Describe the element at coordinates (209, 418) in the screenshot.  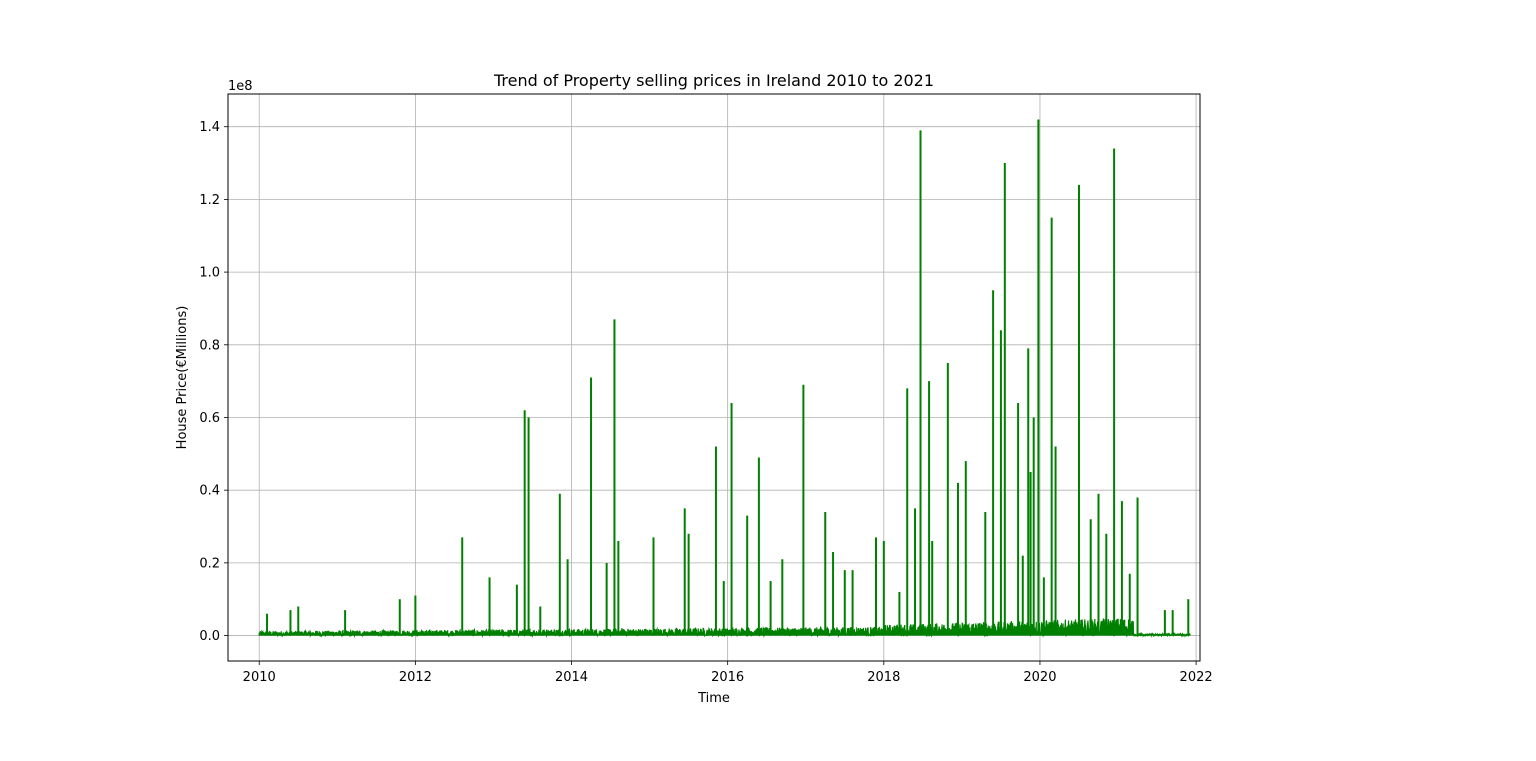
I see `y-tick-label: 0.6` at that location.